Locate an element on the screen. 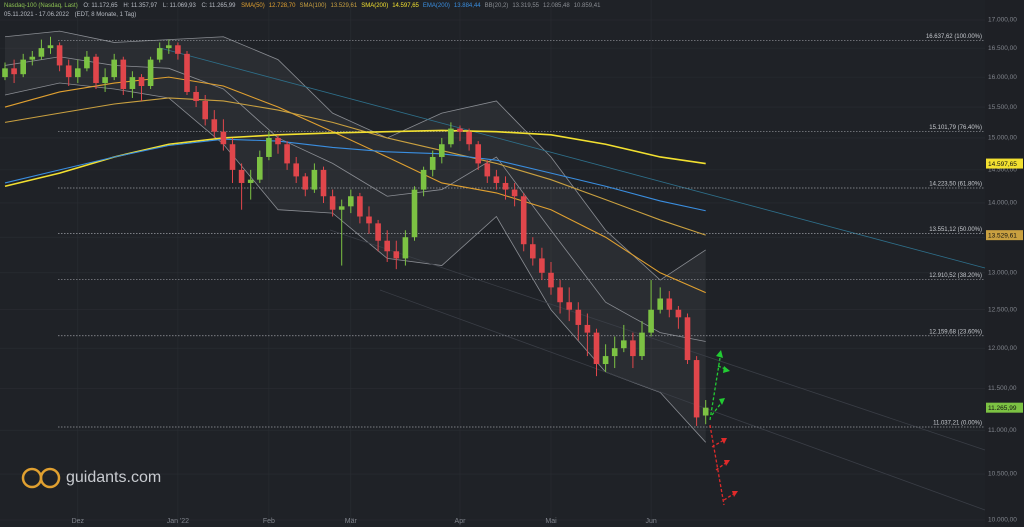 The height and width of the screenshot is (527, 1024). legend-value: 13.884,44 is located at coordinates (467, 6).